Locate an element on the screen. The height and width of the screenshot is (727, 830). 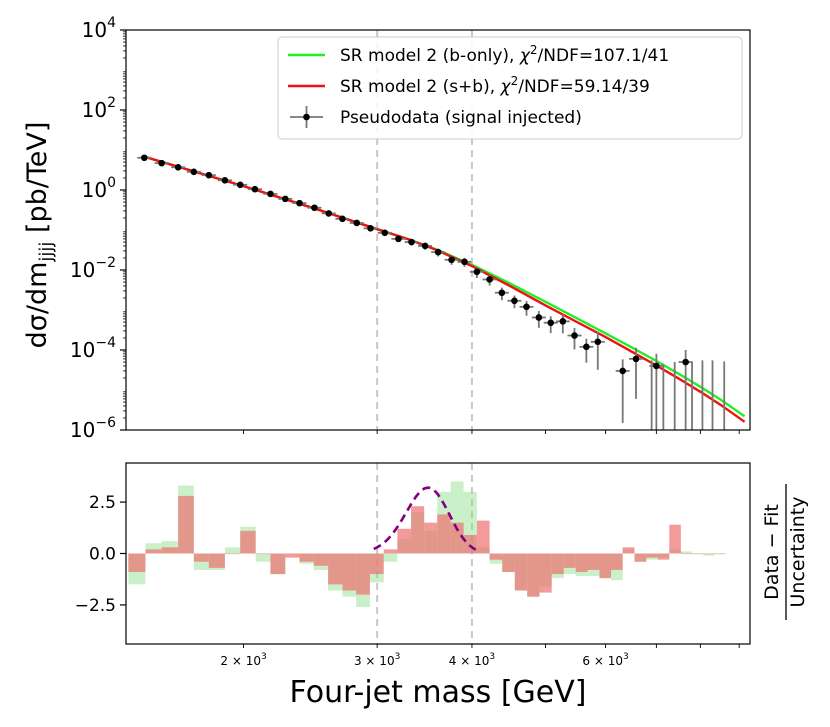
legend-entry-label: SR model 2 (s+b), χ2/NDF=59.14/39 is located at coordinates (495, 85).